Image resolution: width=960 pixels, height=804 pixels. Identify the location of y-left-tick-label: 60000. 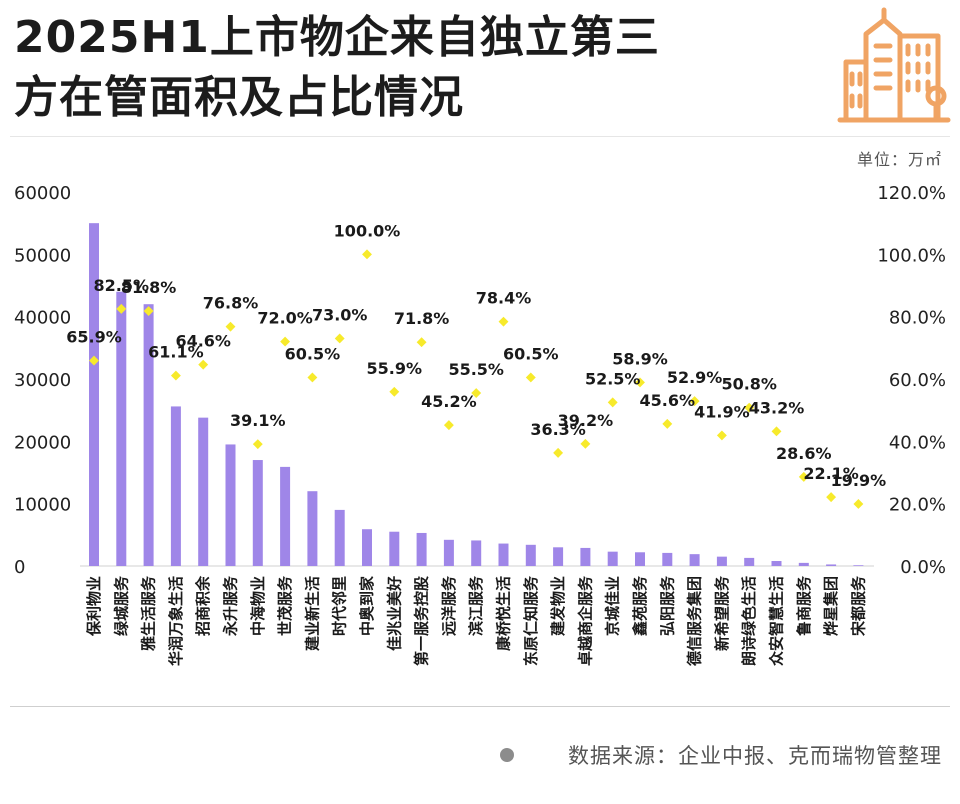
(42, 193).